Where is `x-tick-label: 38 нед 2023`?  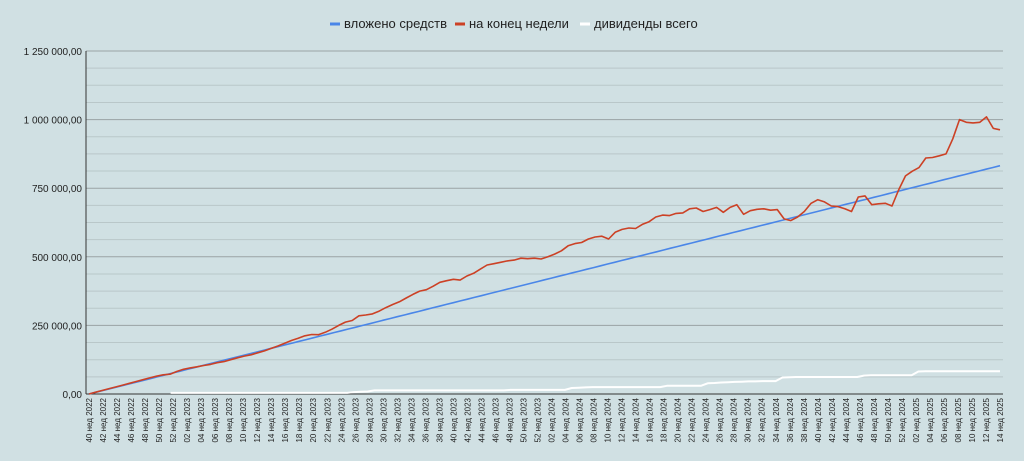 x-tick-label: 38 нед 2023 is located at coordinates (439, 419).